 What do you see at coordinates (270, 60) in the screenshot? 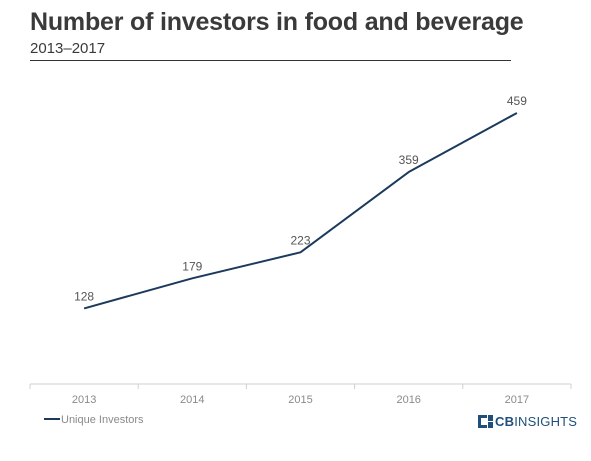
I see `subtitle-divider` at bounding box center [270, 60].